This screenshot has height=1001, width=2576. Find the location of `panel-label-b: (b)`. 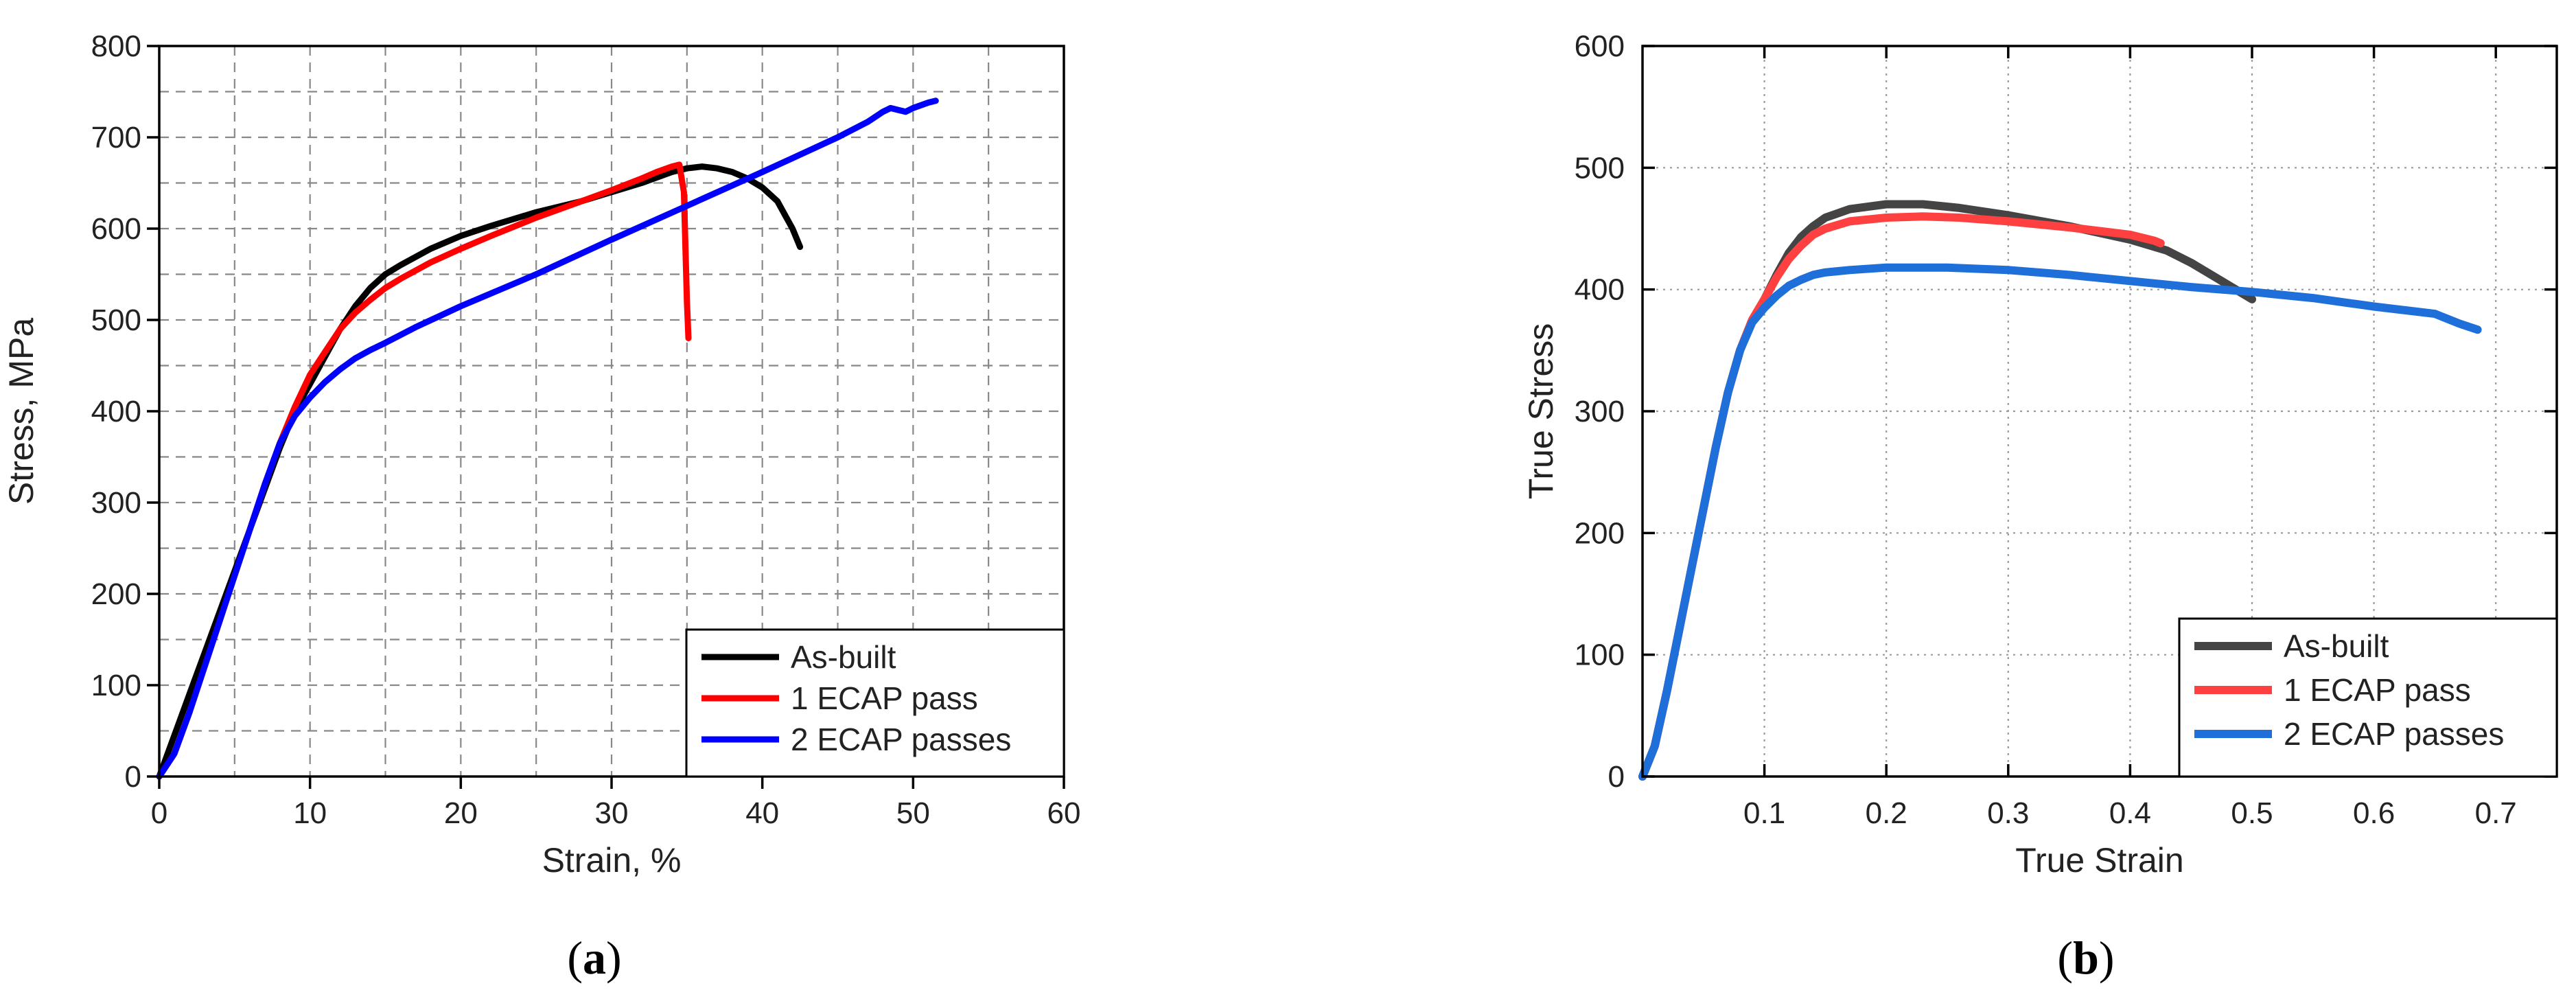

panel-label-b: (b) is located at coordinates (2085, 958).